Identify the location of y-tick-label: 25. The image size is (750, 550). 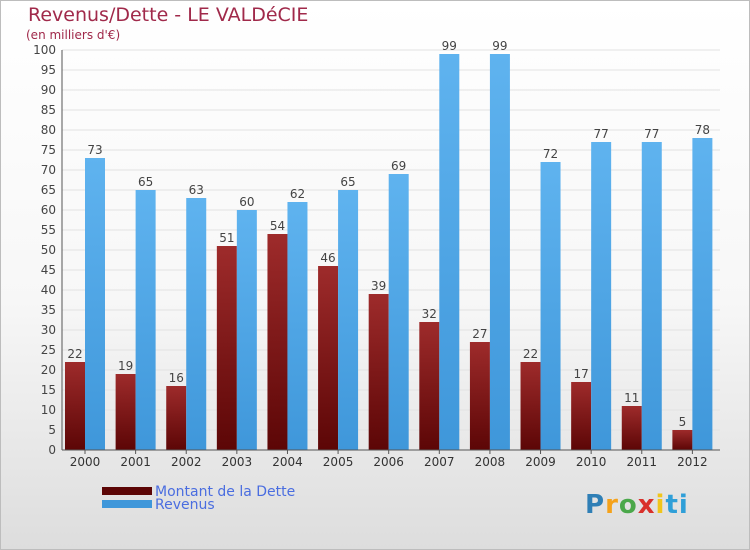
(48, 350).